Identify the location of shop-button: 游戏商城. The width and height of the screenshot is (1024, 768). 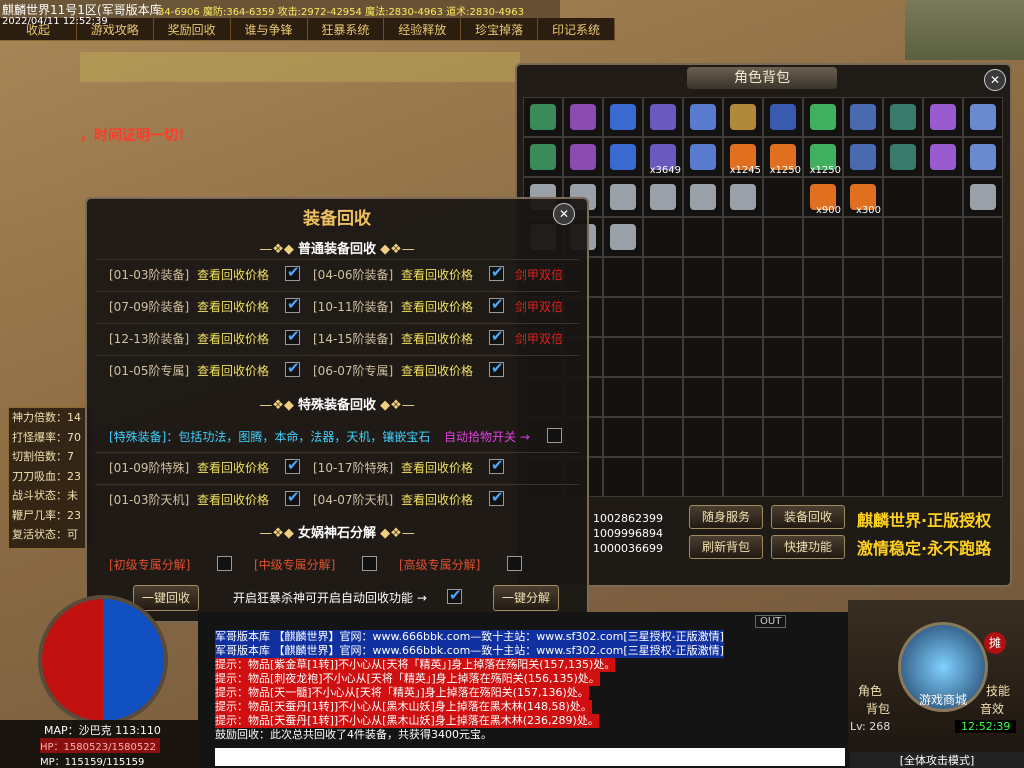
(943, 667).